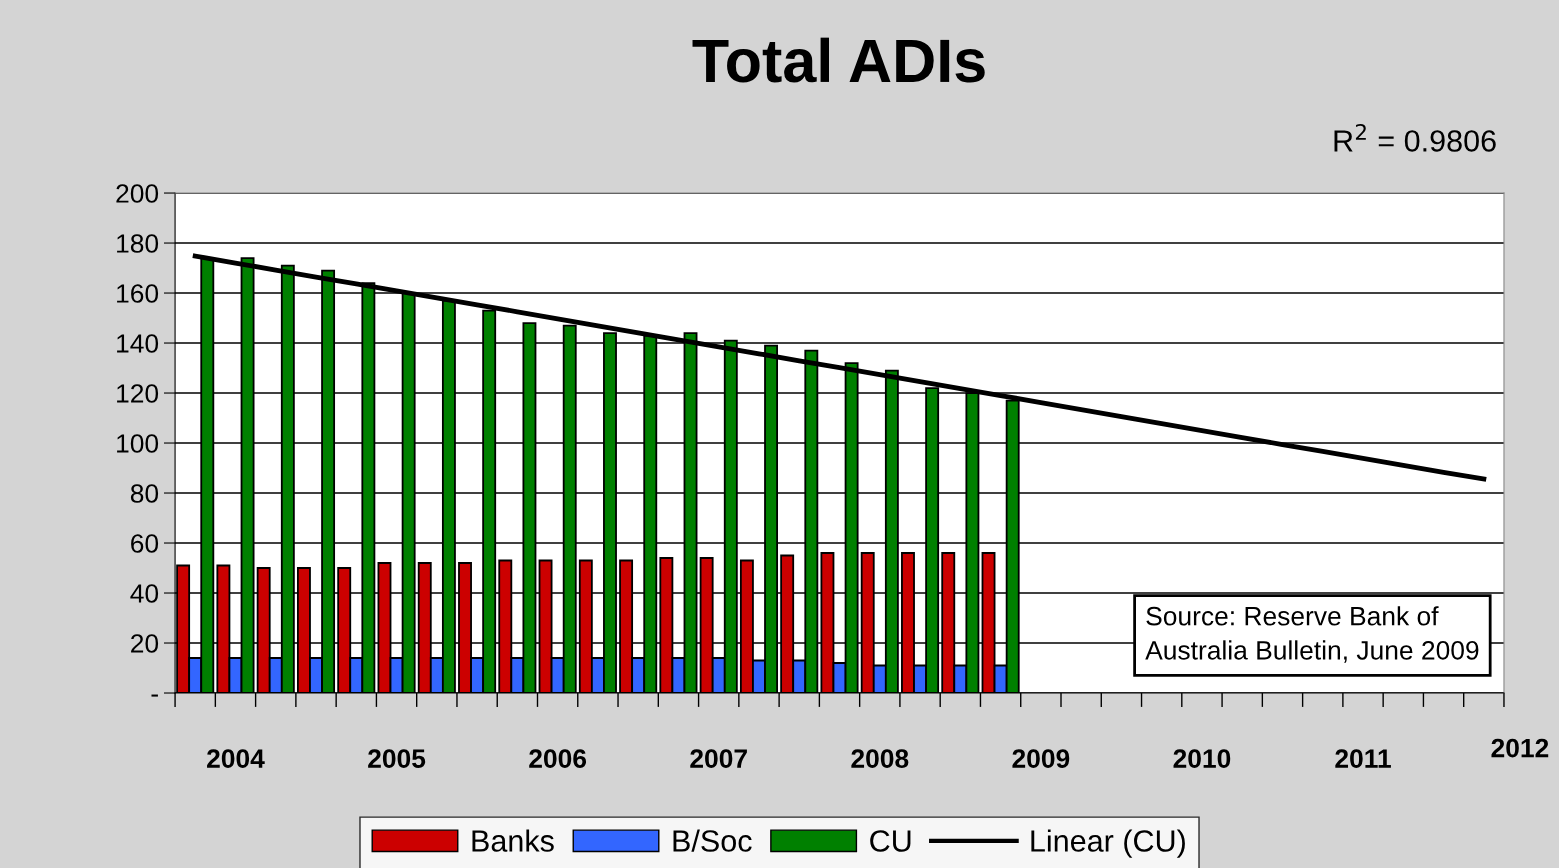  Describe the element at coordinates (880, 758) in the screenshot. I see `x-tick-label: 2008` at that location.